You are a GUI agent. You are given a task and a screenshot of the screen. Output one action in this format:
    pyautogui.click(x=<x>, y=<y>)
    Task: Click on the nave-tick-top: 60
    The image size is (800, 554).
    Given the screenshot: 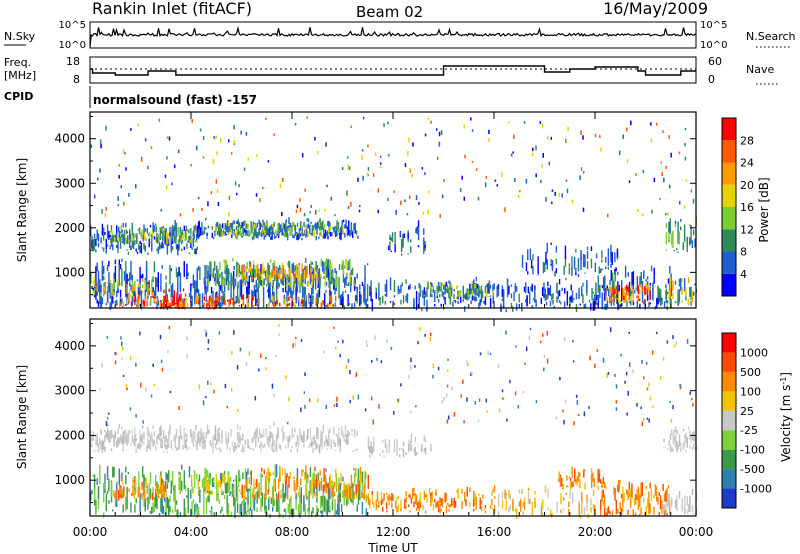 What is the action you would take?
    pyautogui.click(x=715, y=61)
    